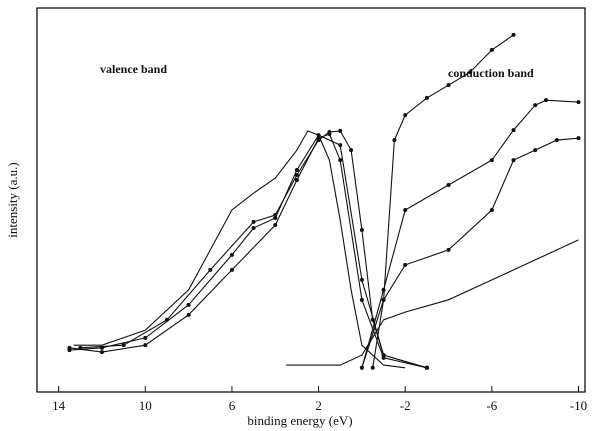 This screenshot has height=431, width=593. I want to click on x-tick-label: -10, so click(578, 405).